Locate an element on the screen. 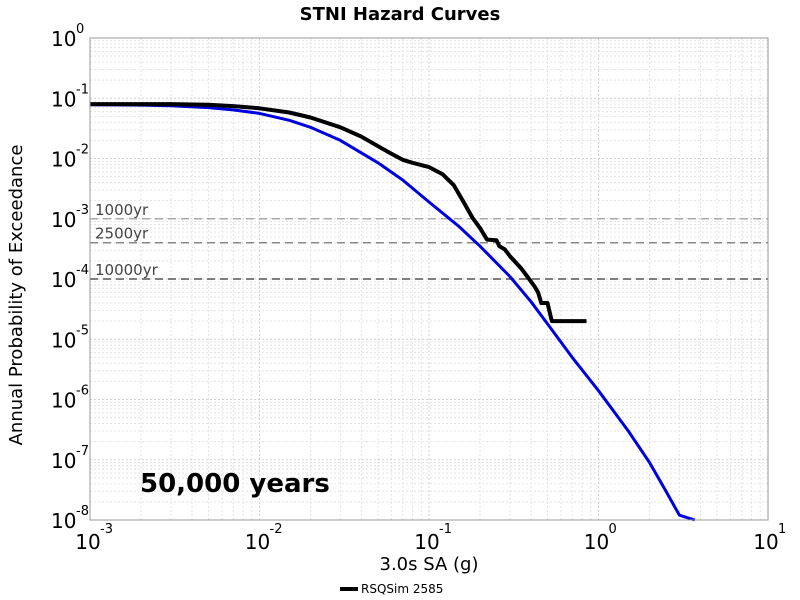 This screenshot has width=800, height=600. reference-line-label: 1000yr is located at coordinates (122, 210).